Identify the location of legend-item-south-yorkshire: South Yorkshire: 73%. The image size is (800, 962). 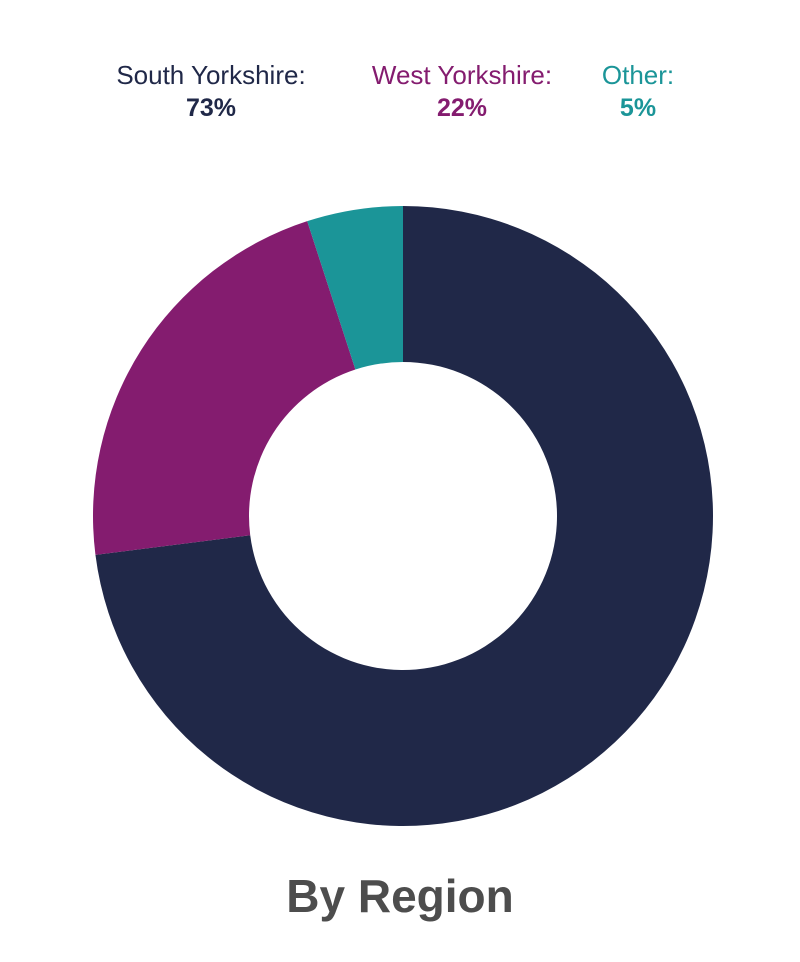
(211, 91).